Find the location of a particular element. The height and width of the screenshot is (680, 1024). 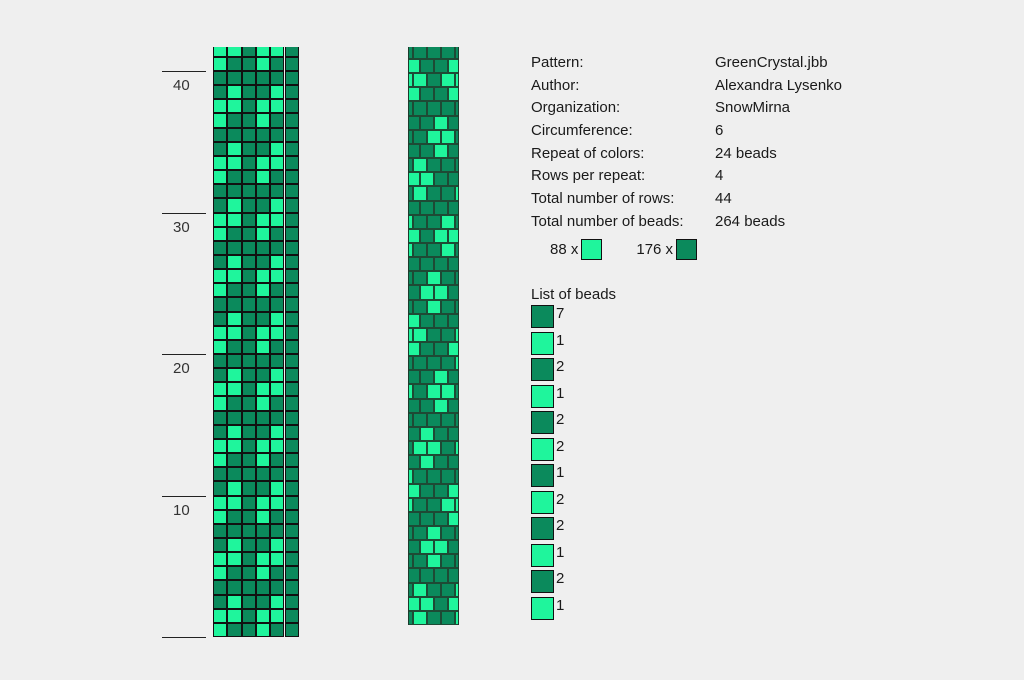

pattern-draft-grid is located at coordinates (256, 342).